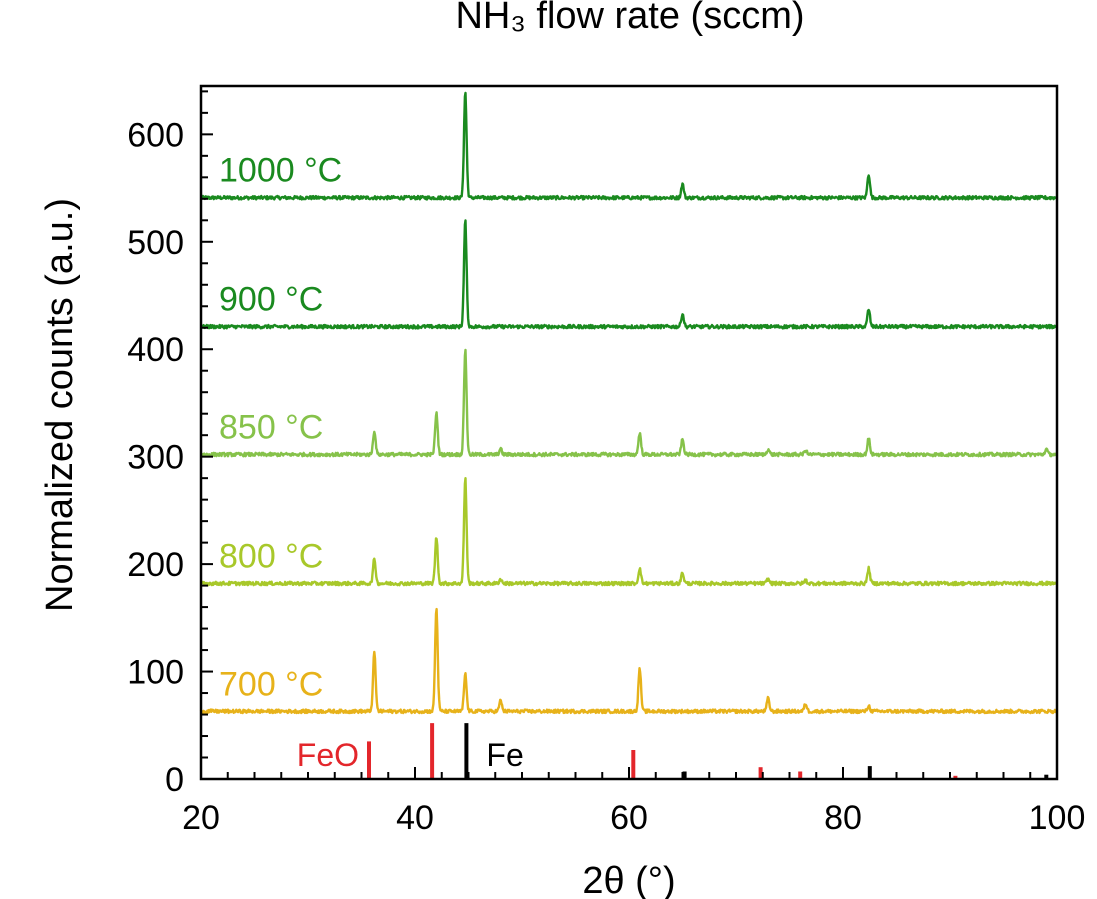 This screenshot has width=1097, height=899. What do you see at coordinates (629, 18) in the screenshot?
I see `chart-title: NH₃ flow rate (sccm)` at bounding box center [629, 18].